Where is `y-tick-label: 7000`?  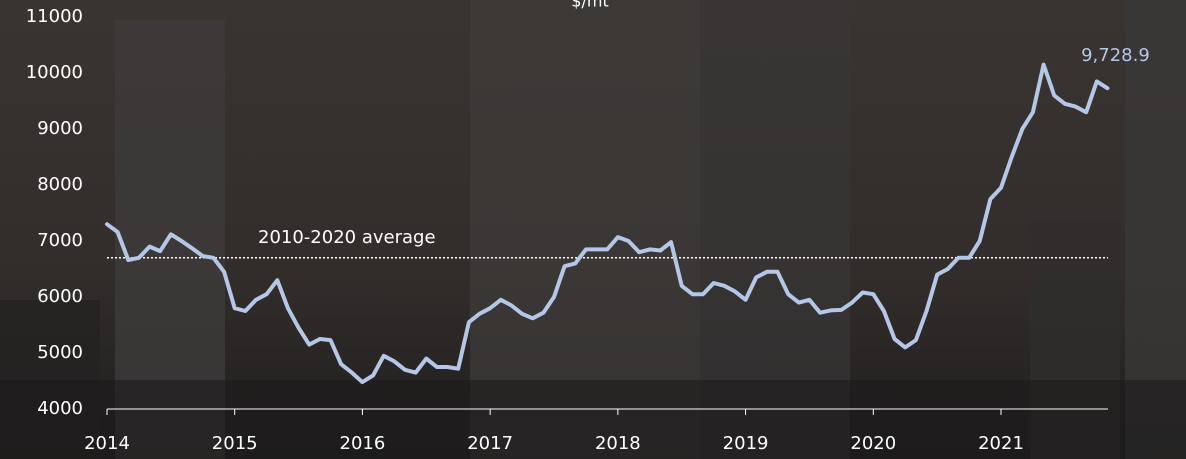 y-tick-label: 7000 is located at coordinates (60, 240).